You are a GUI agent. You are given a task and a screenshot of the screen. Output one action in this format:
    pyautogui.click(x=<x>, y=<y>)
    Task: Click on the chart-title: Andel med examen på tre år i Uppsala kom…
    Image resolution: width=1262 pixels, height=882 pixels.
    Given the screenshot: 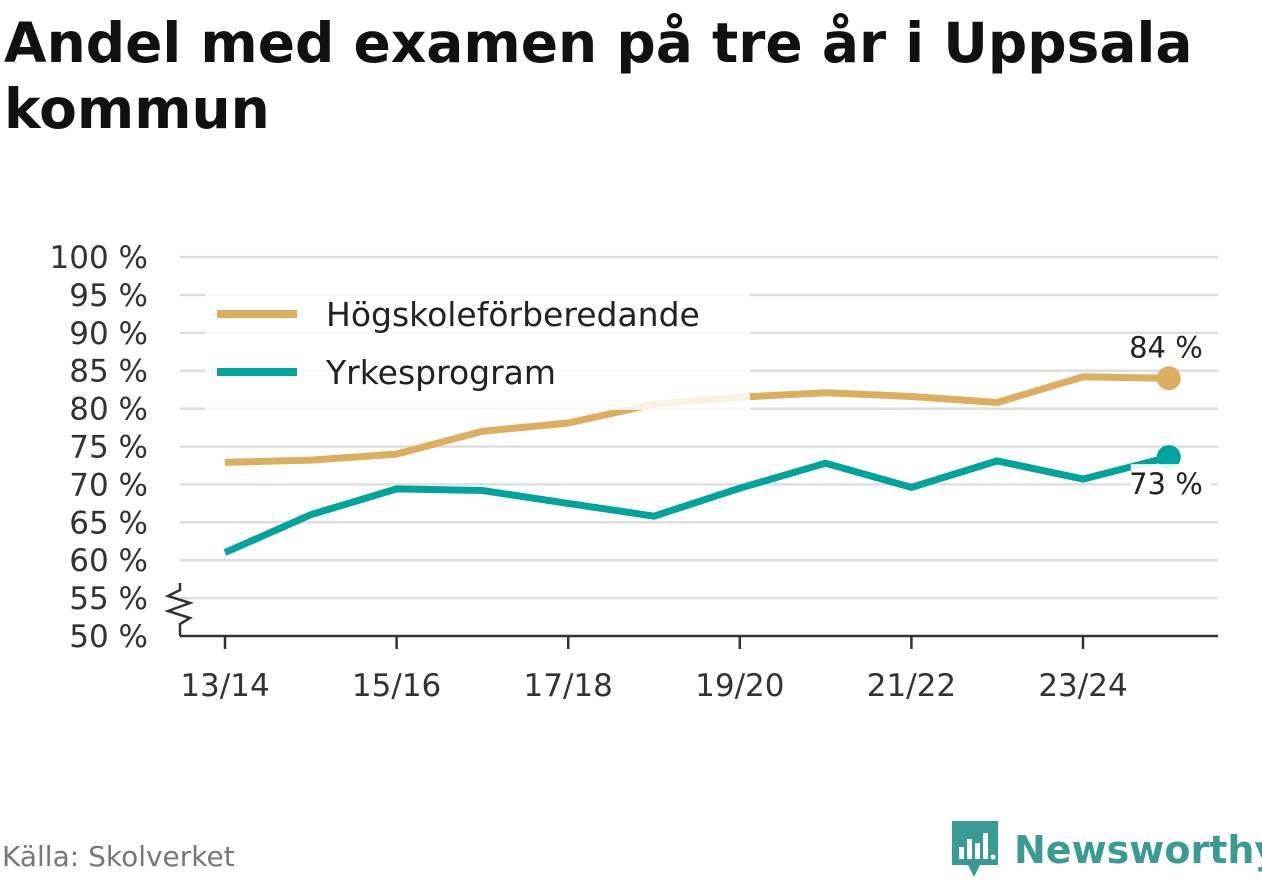 What is the action you would take?
    pyautogui.click(x=598, y=76)
    